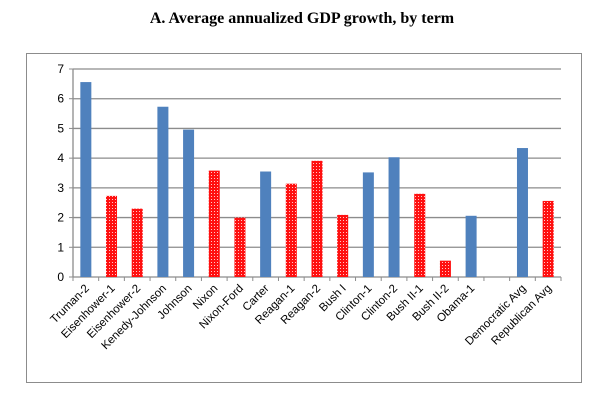  I want to click on y-tick-label: 2, so click(60, 218).